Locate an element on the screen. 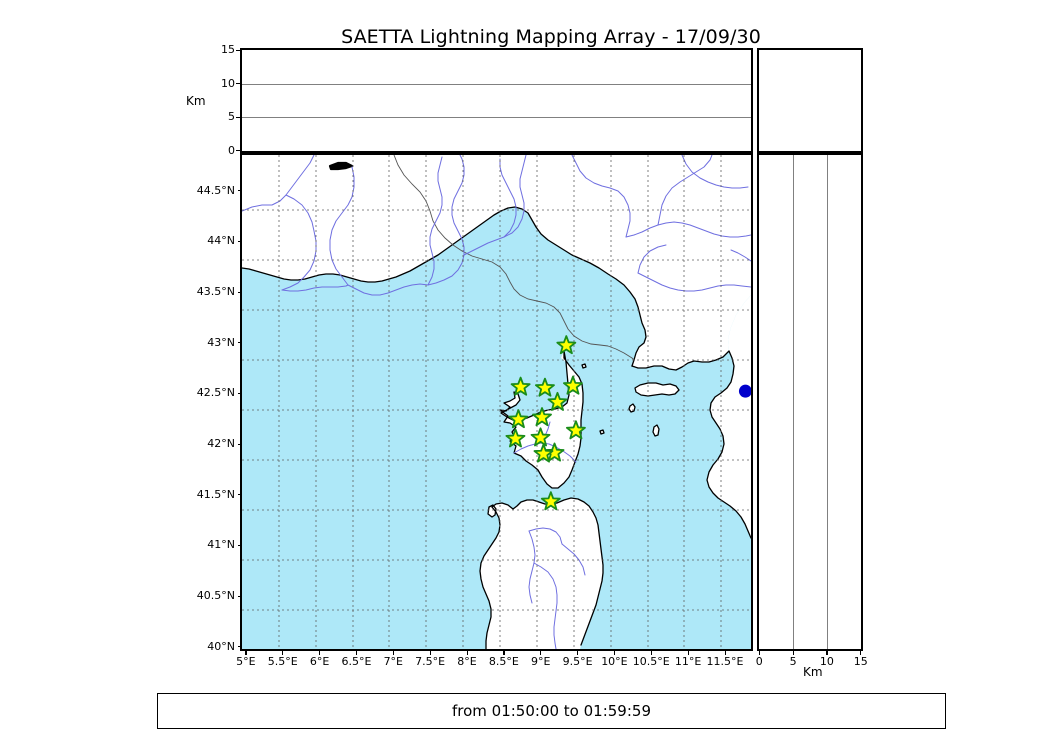  altitude-axis-label: Km is located at coordinates (196, 101).